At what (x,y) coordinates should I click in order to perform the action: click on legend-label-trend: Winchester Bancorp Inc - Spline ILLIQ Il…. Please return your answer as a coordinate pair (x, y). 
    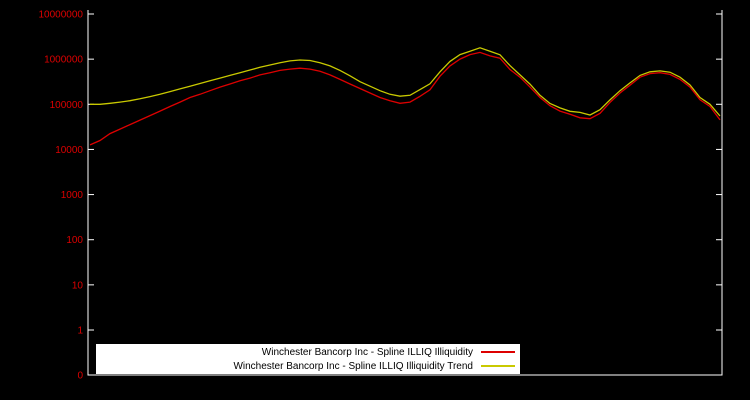
    Looking at the image, I should click on (353, 366).